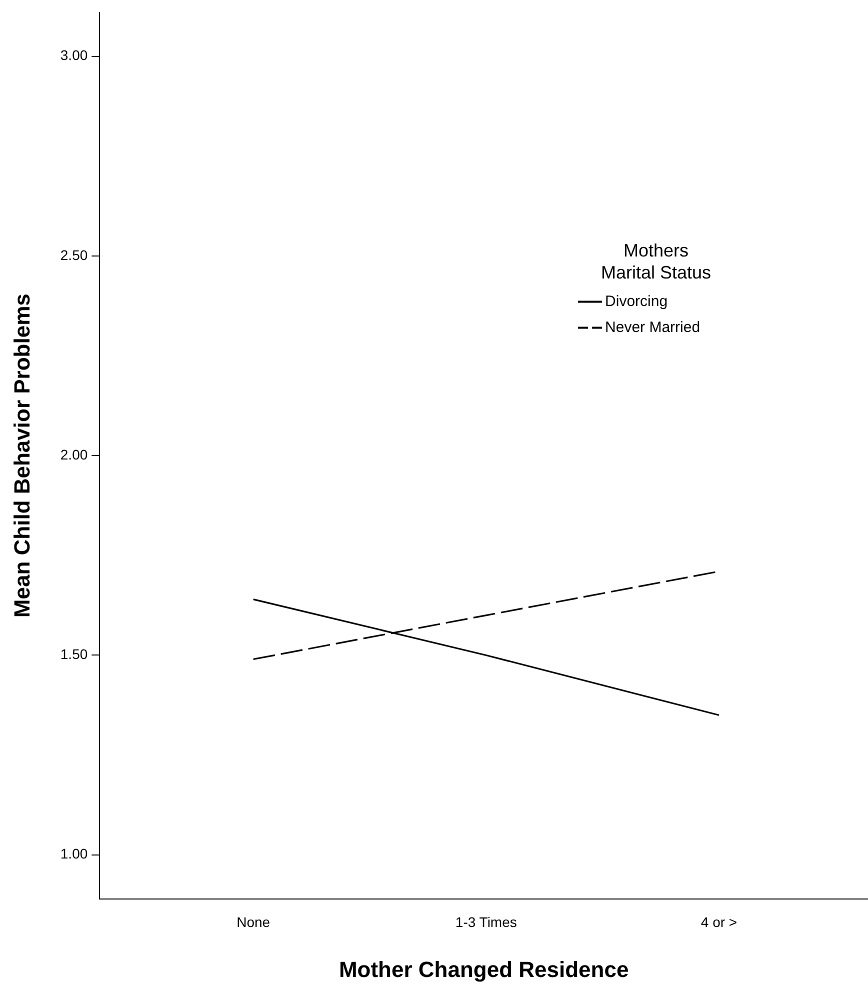  Describe the element at coordinates (74, 254) in the screenshot. I see `y-tick-label: 2.50` at that location.